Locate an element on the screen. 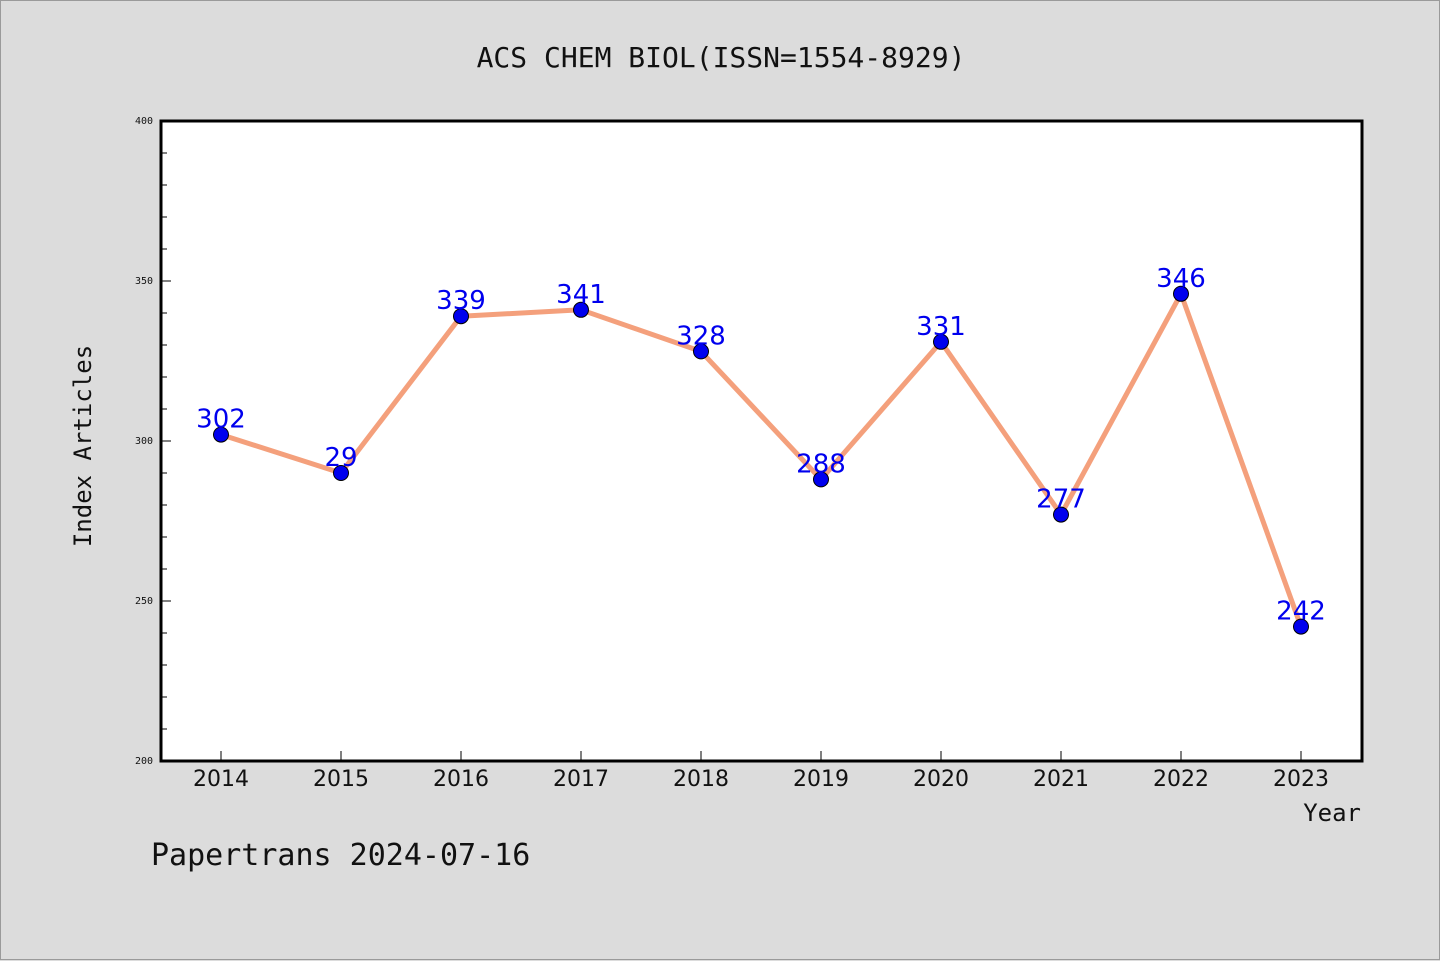 This screenshot has height=961, width=1440. x-tick-label: 2017 is located at coordinates (581, 779).